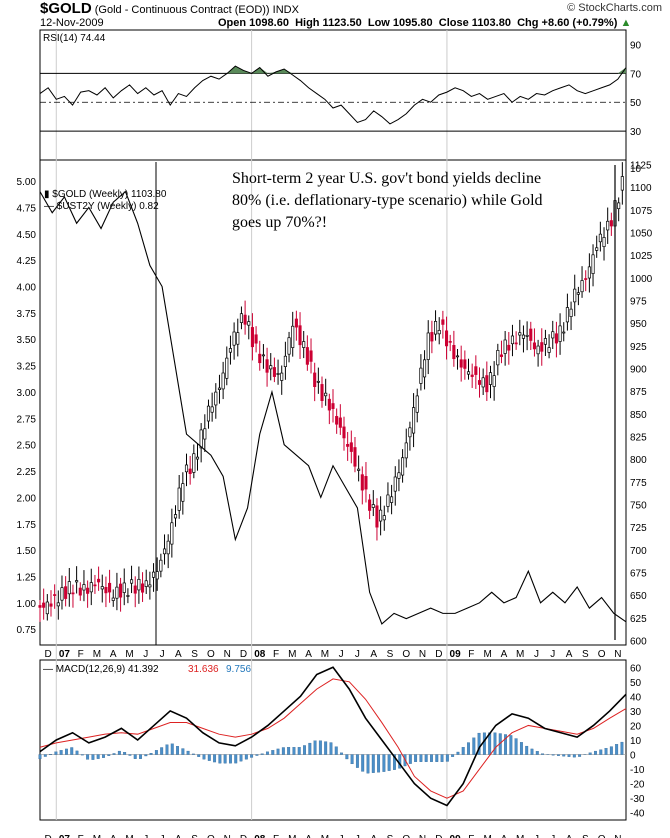  Describe the element at coordinates (27, 604) in the screenshot. I see `price-left-tick-label: 1.00` at that location.